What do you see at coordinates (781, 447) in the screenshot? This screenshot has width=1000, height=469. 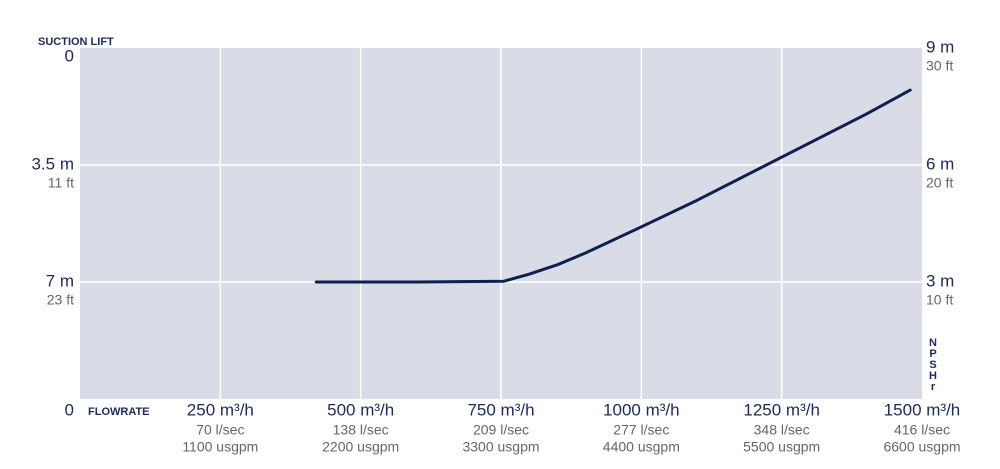 I see `x-tick-sublabel: 5500 usgpm` at bounding box center [781, 447].